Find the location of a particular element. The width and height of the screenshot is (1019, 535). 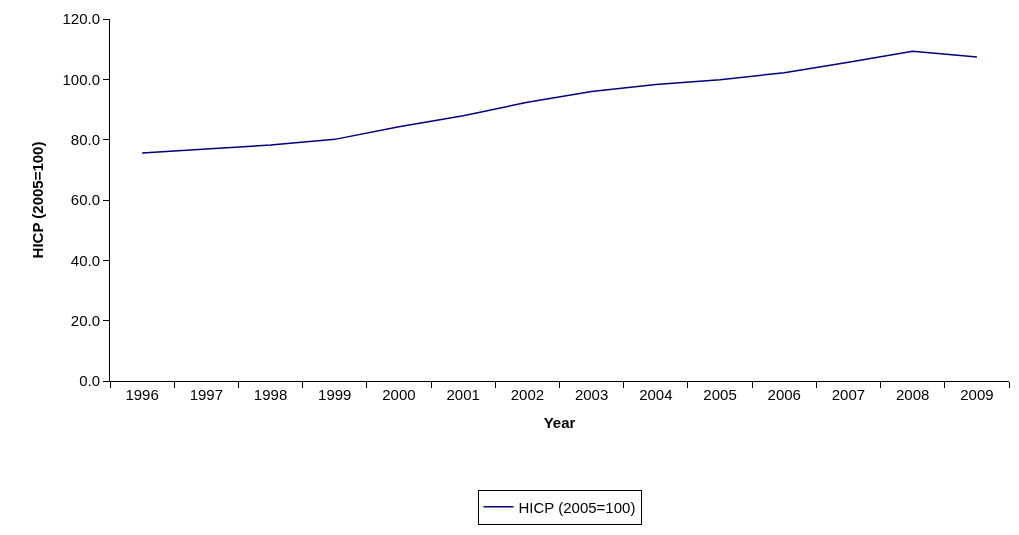

legend-label: HICP (2005=100) is located at coordinates (577, 507).